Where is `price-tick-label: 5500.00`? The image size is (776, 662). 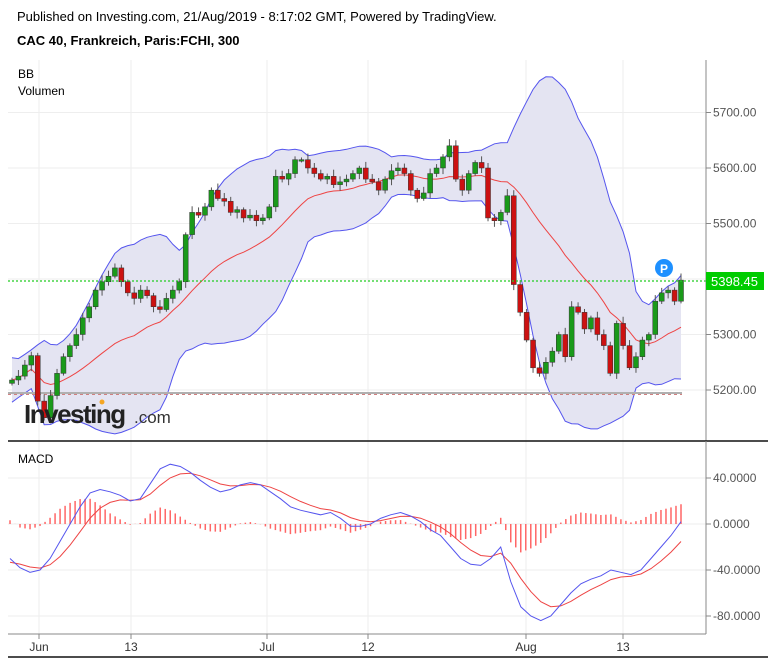 price-tick-label: 5500.00 is located at coordinates (735, 224).